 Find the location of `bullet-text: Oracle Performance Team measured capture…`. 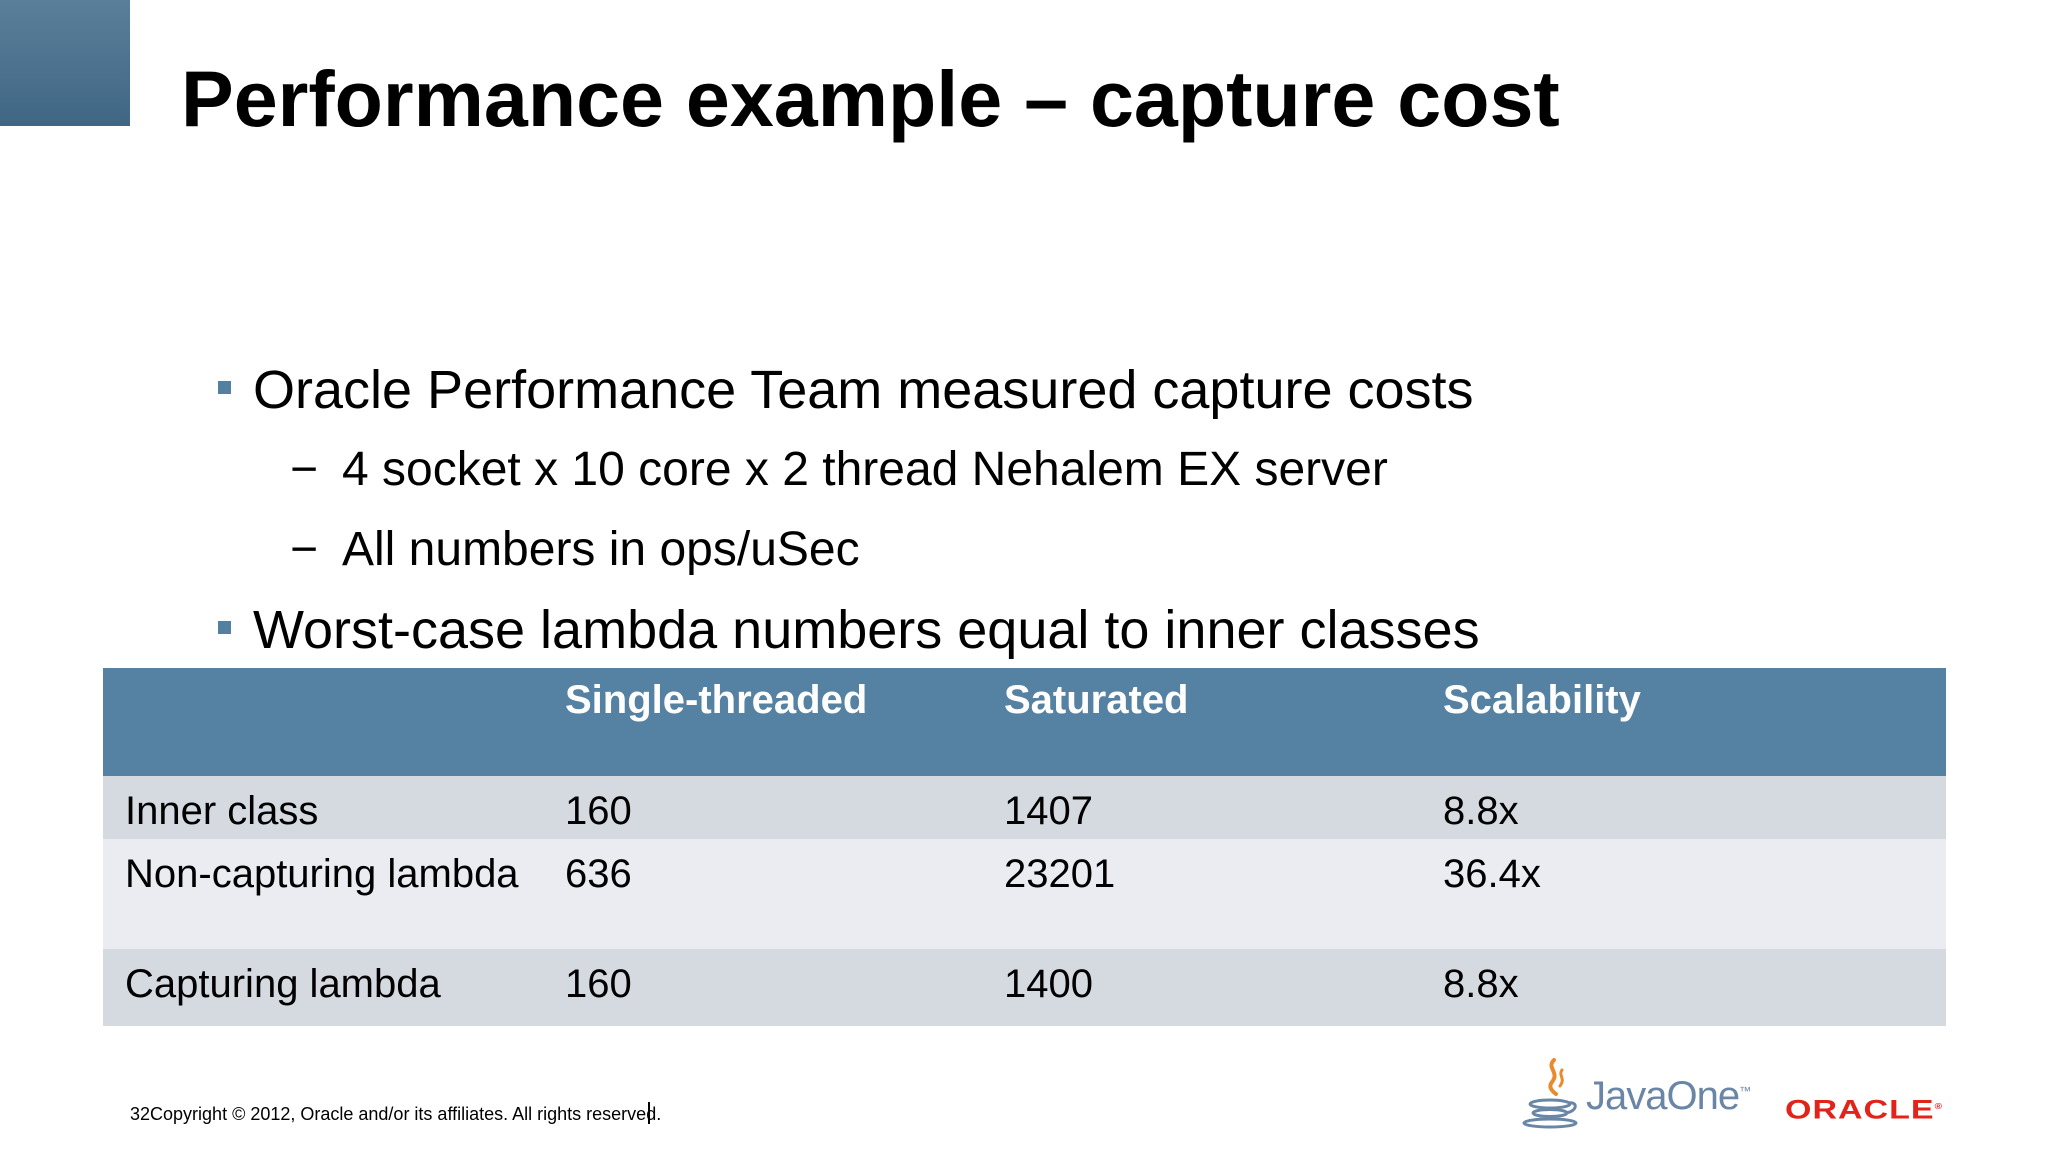

bullet-text: Oracle Performance Team measured capture… is located at coordinates (863, 390).